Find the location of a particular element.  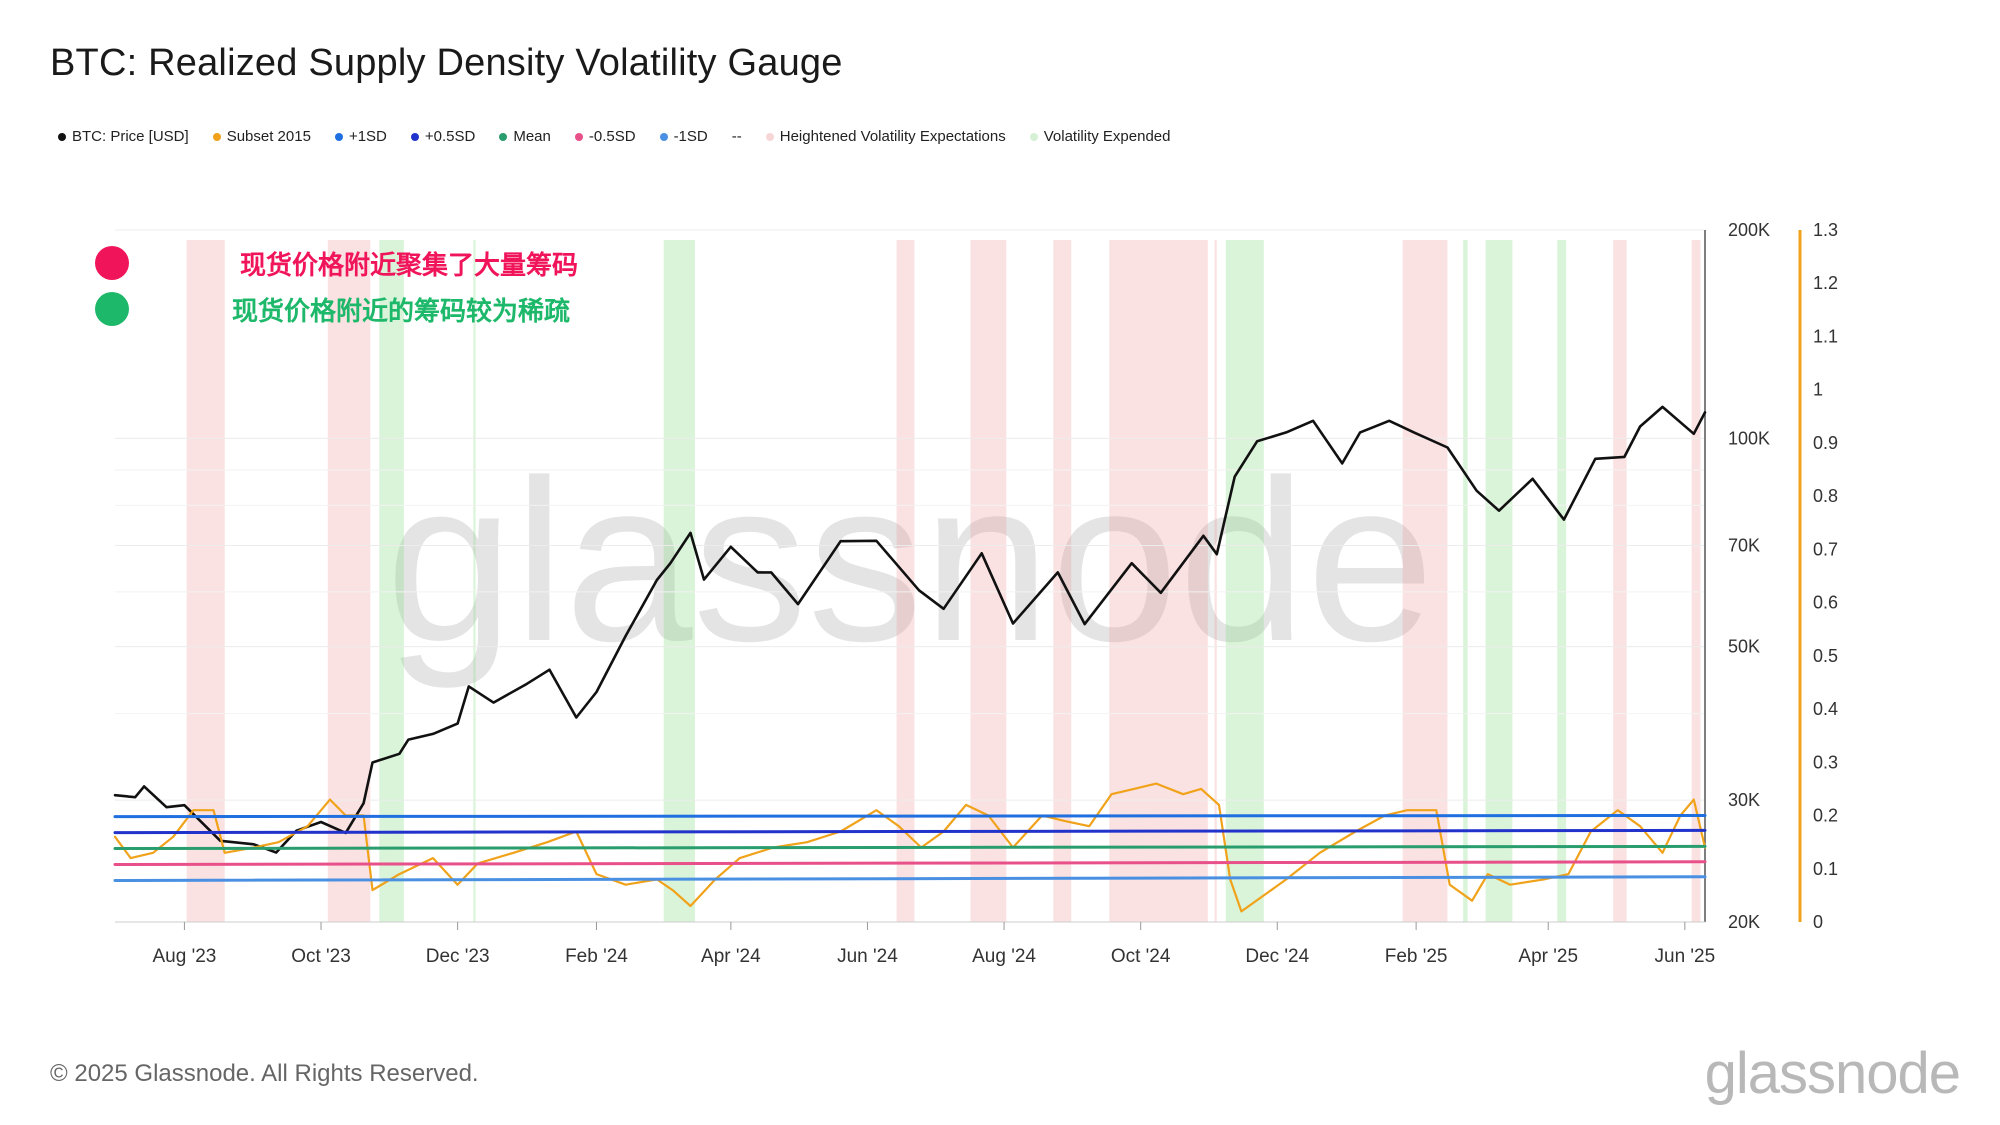

legend-label: Volatility Expended is located at coordinates (1107, 136).